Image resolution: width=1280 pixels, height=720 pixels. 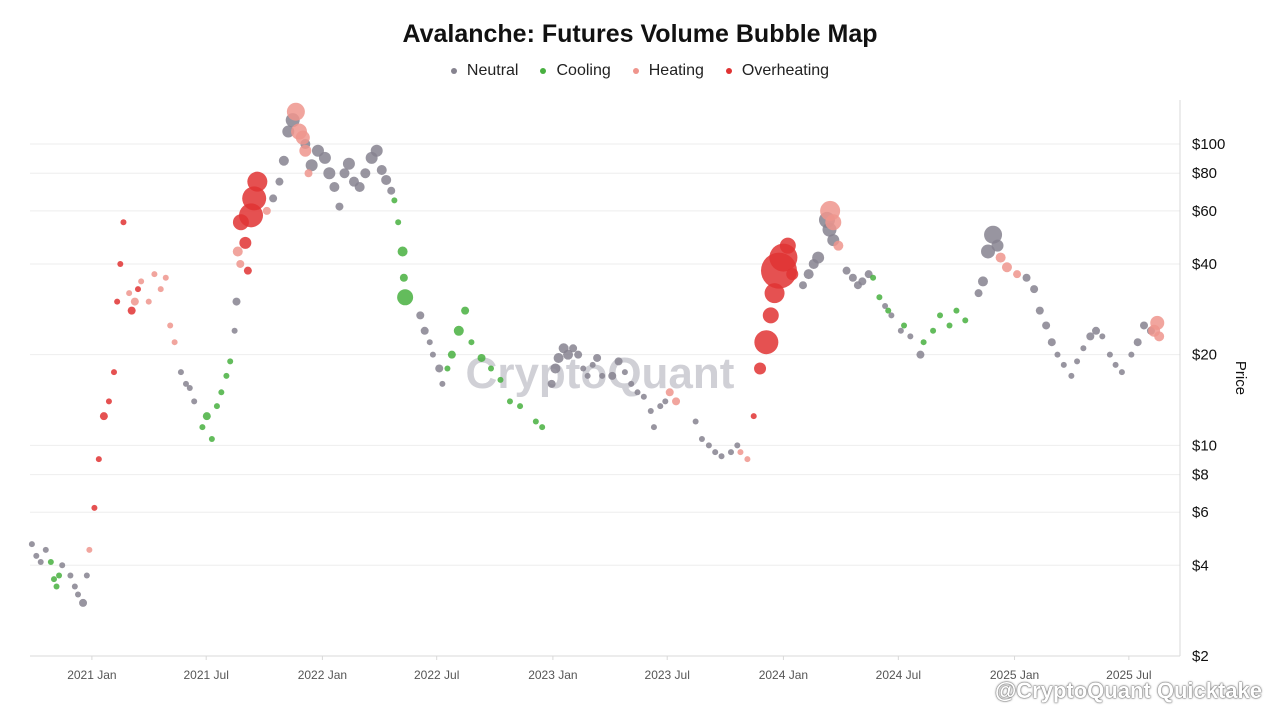 What do you see at coordinates (484, 71) in the screenshot?
I see `legend-item-neutral: Neutral` at bounding box center [484, 71].